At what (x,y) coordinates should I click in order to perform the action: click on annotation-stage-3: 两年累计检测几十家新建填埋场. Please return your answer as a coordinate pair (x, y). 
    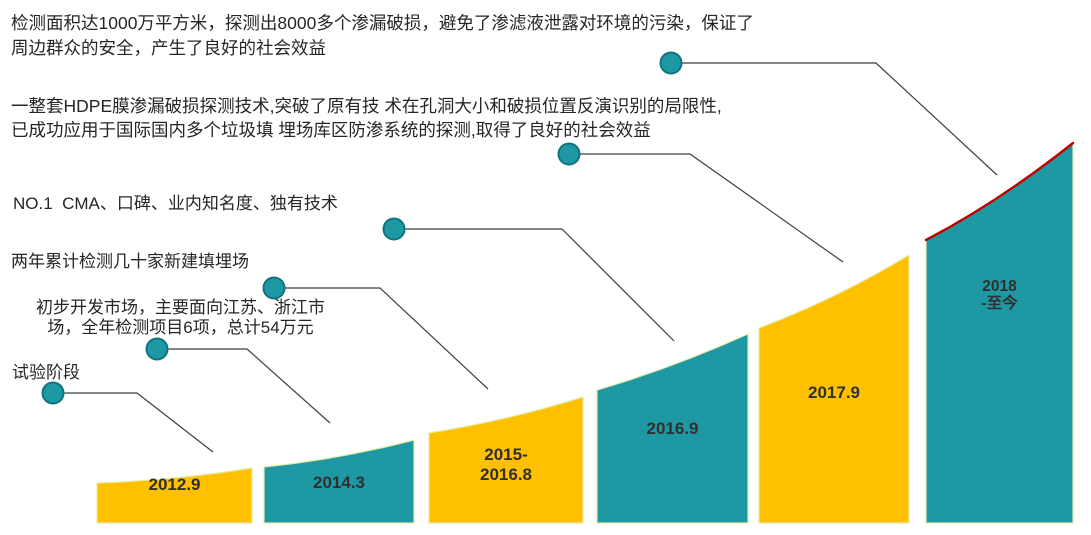
    Looking at the image, I should click on (130, 261).